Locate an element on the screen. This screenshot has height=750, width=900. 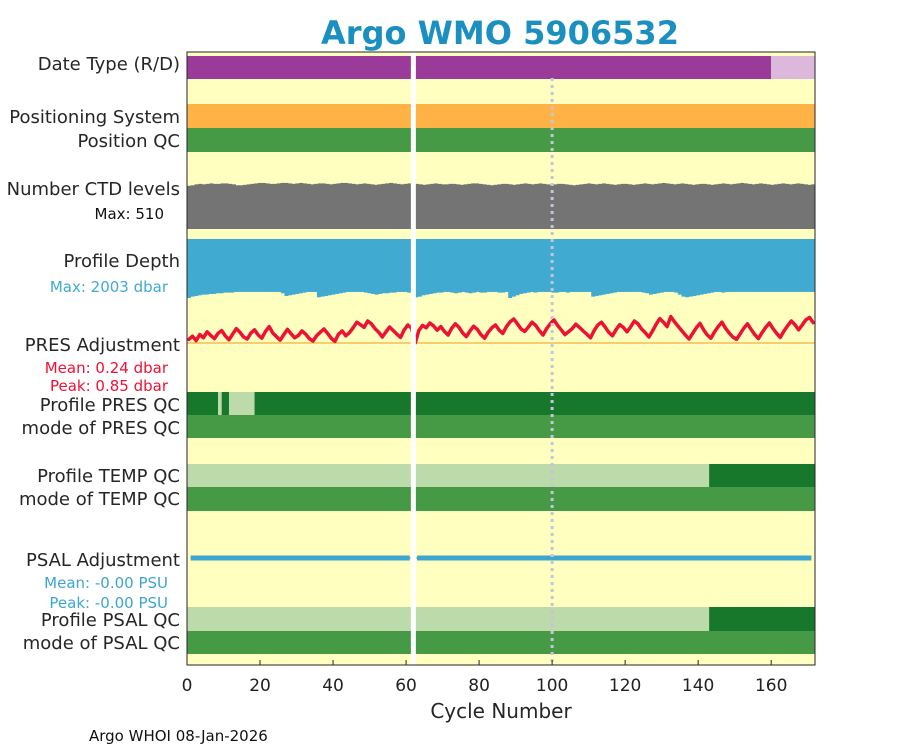
profile-temp-qc-label: Profile TEMP QC is located at coordinates (108, 476).